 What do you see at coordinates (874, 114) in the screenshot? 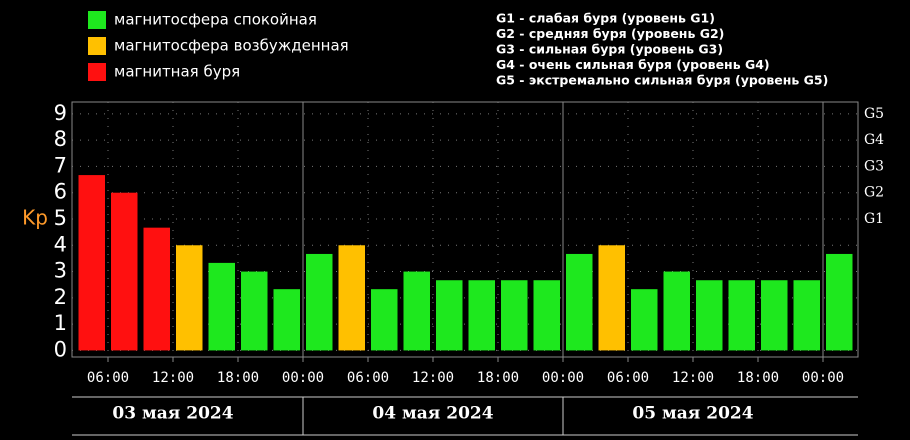
I see `y2-tick-label: G5` at bounding box center [874, 114].